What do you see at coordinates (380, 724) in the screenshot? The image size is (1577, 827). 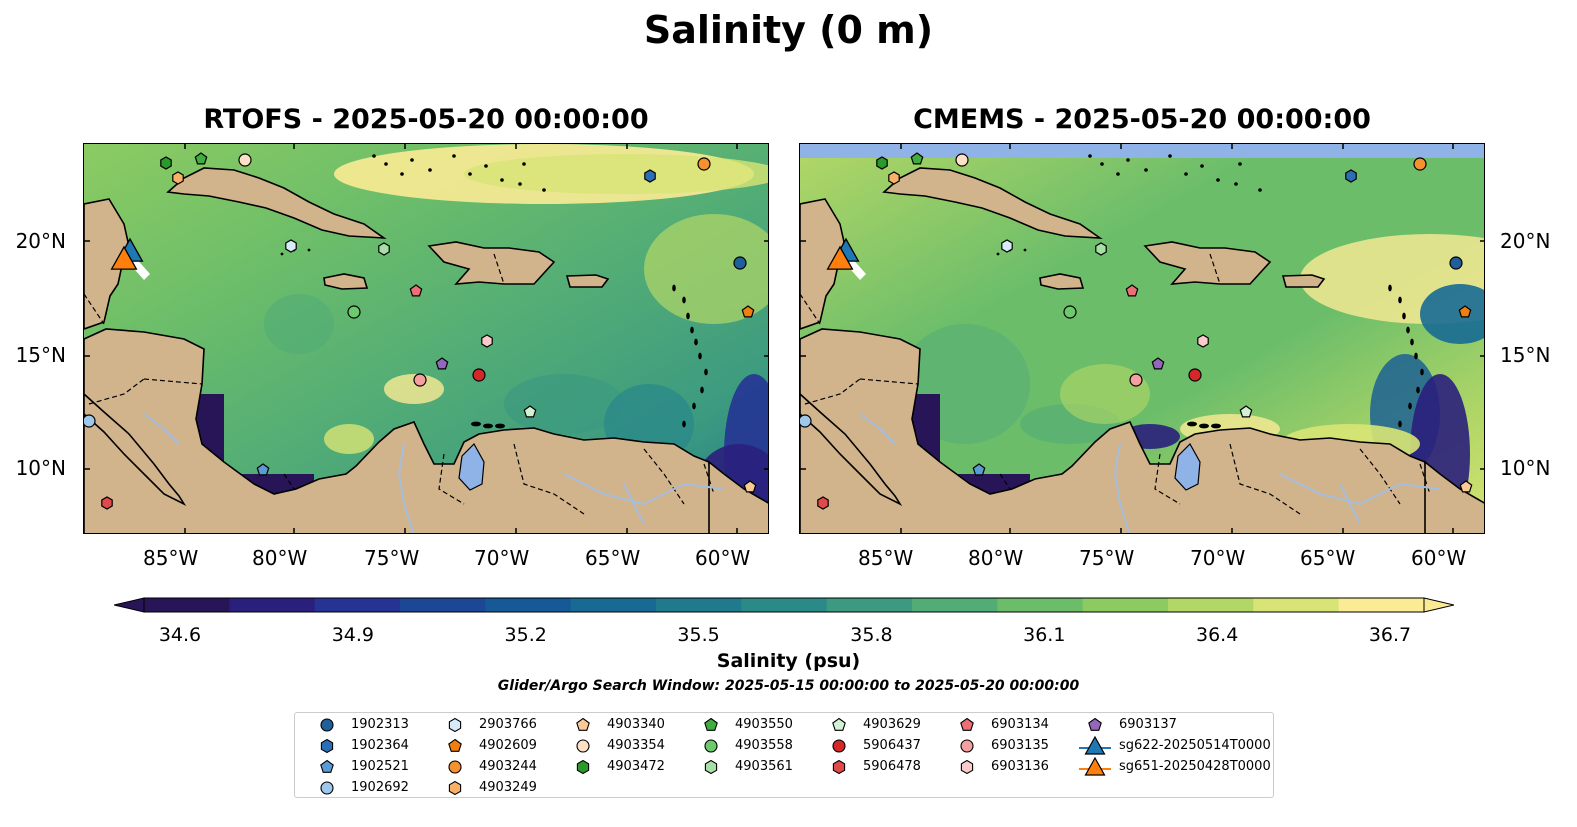 I see `legend-label: 1902313` at bounding box center [380, 724].